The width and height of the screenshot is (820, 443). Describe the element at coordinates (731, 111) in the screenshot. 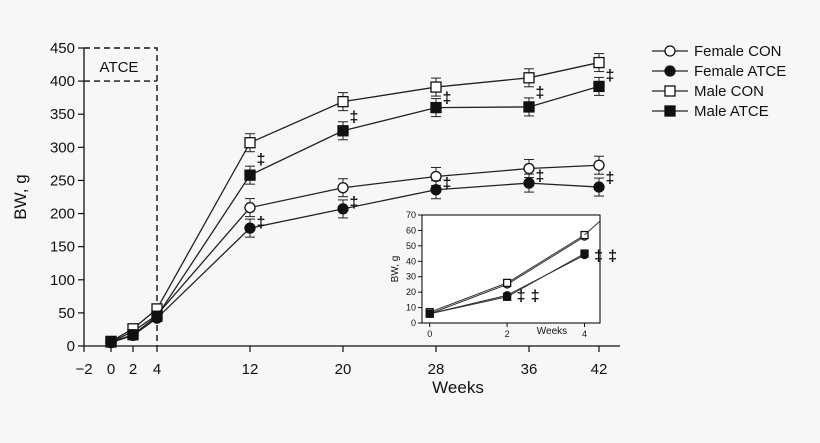

I see `legend-label: Male ATCE` at that location.